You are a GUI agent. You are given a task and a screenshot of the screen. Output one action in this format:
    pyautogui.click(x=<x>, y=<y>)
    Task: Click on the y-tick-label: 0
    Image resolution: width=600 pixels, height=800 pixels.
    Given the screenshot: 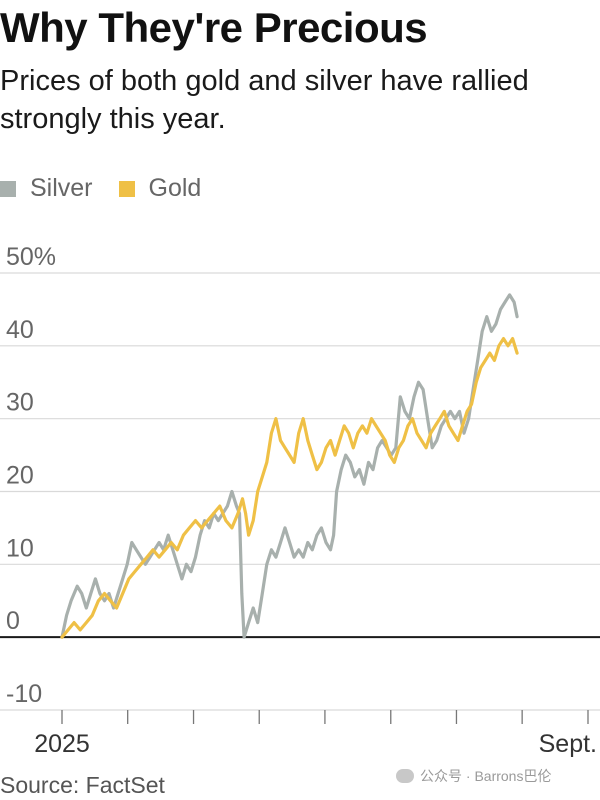 What is the action you would take?
    pyautogui.click(x=13, y=621)
    